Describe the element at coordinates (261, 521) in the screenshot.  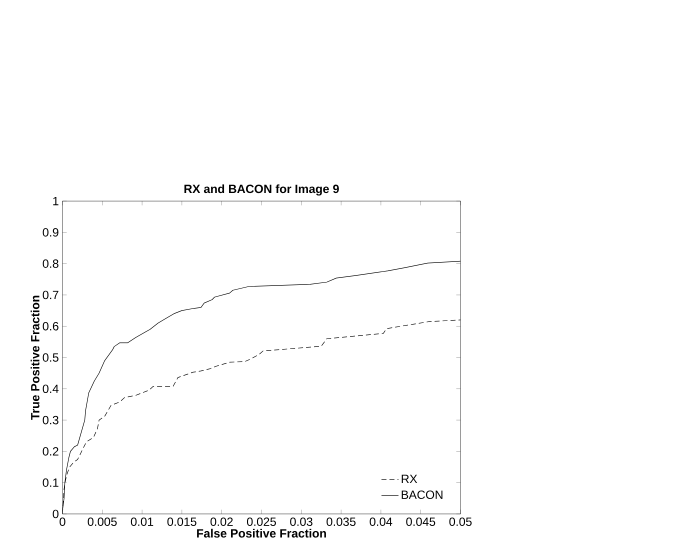
I see `x-tick-label: 0.025` at that location.